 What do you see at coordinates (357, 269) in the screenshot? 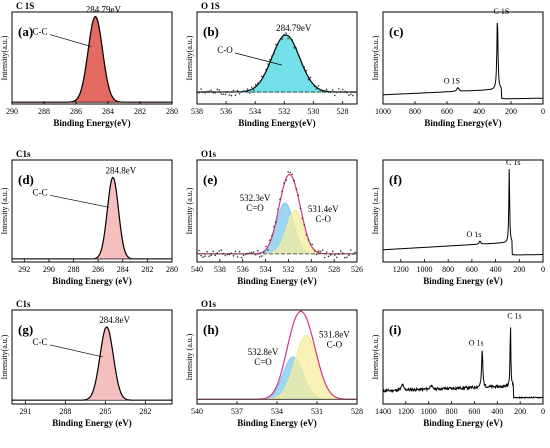
I see `x-tick-label: 526` at bounding box center [357, 269].